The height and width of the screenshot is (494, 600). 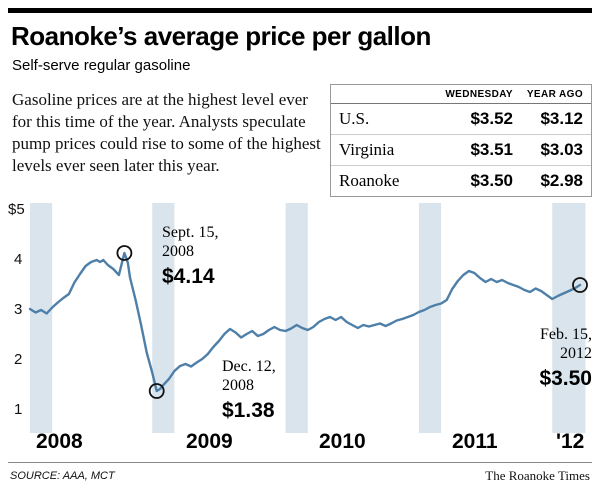 I want to click on peak-date: Sept. 15, 2008, so click(x=190, y=242).